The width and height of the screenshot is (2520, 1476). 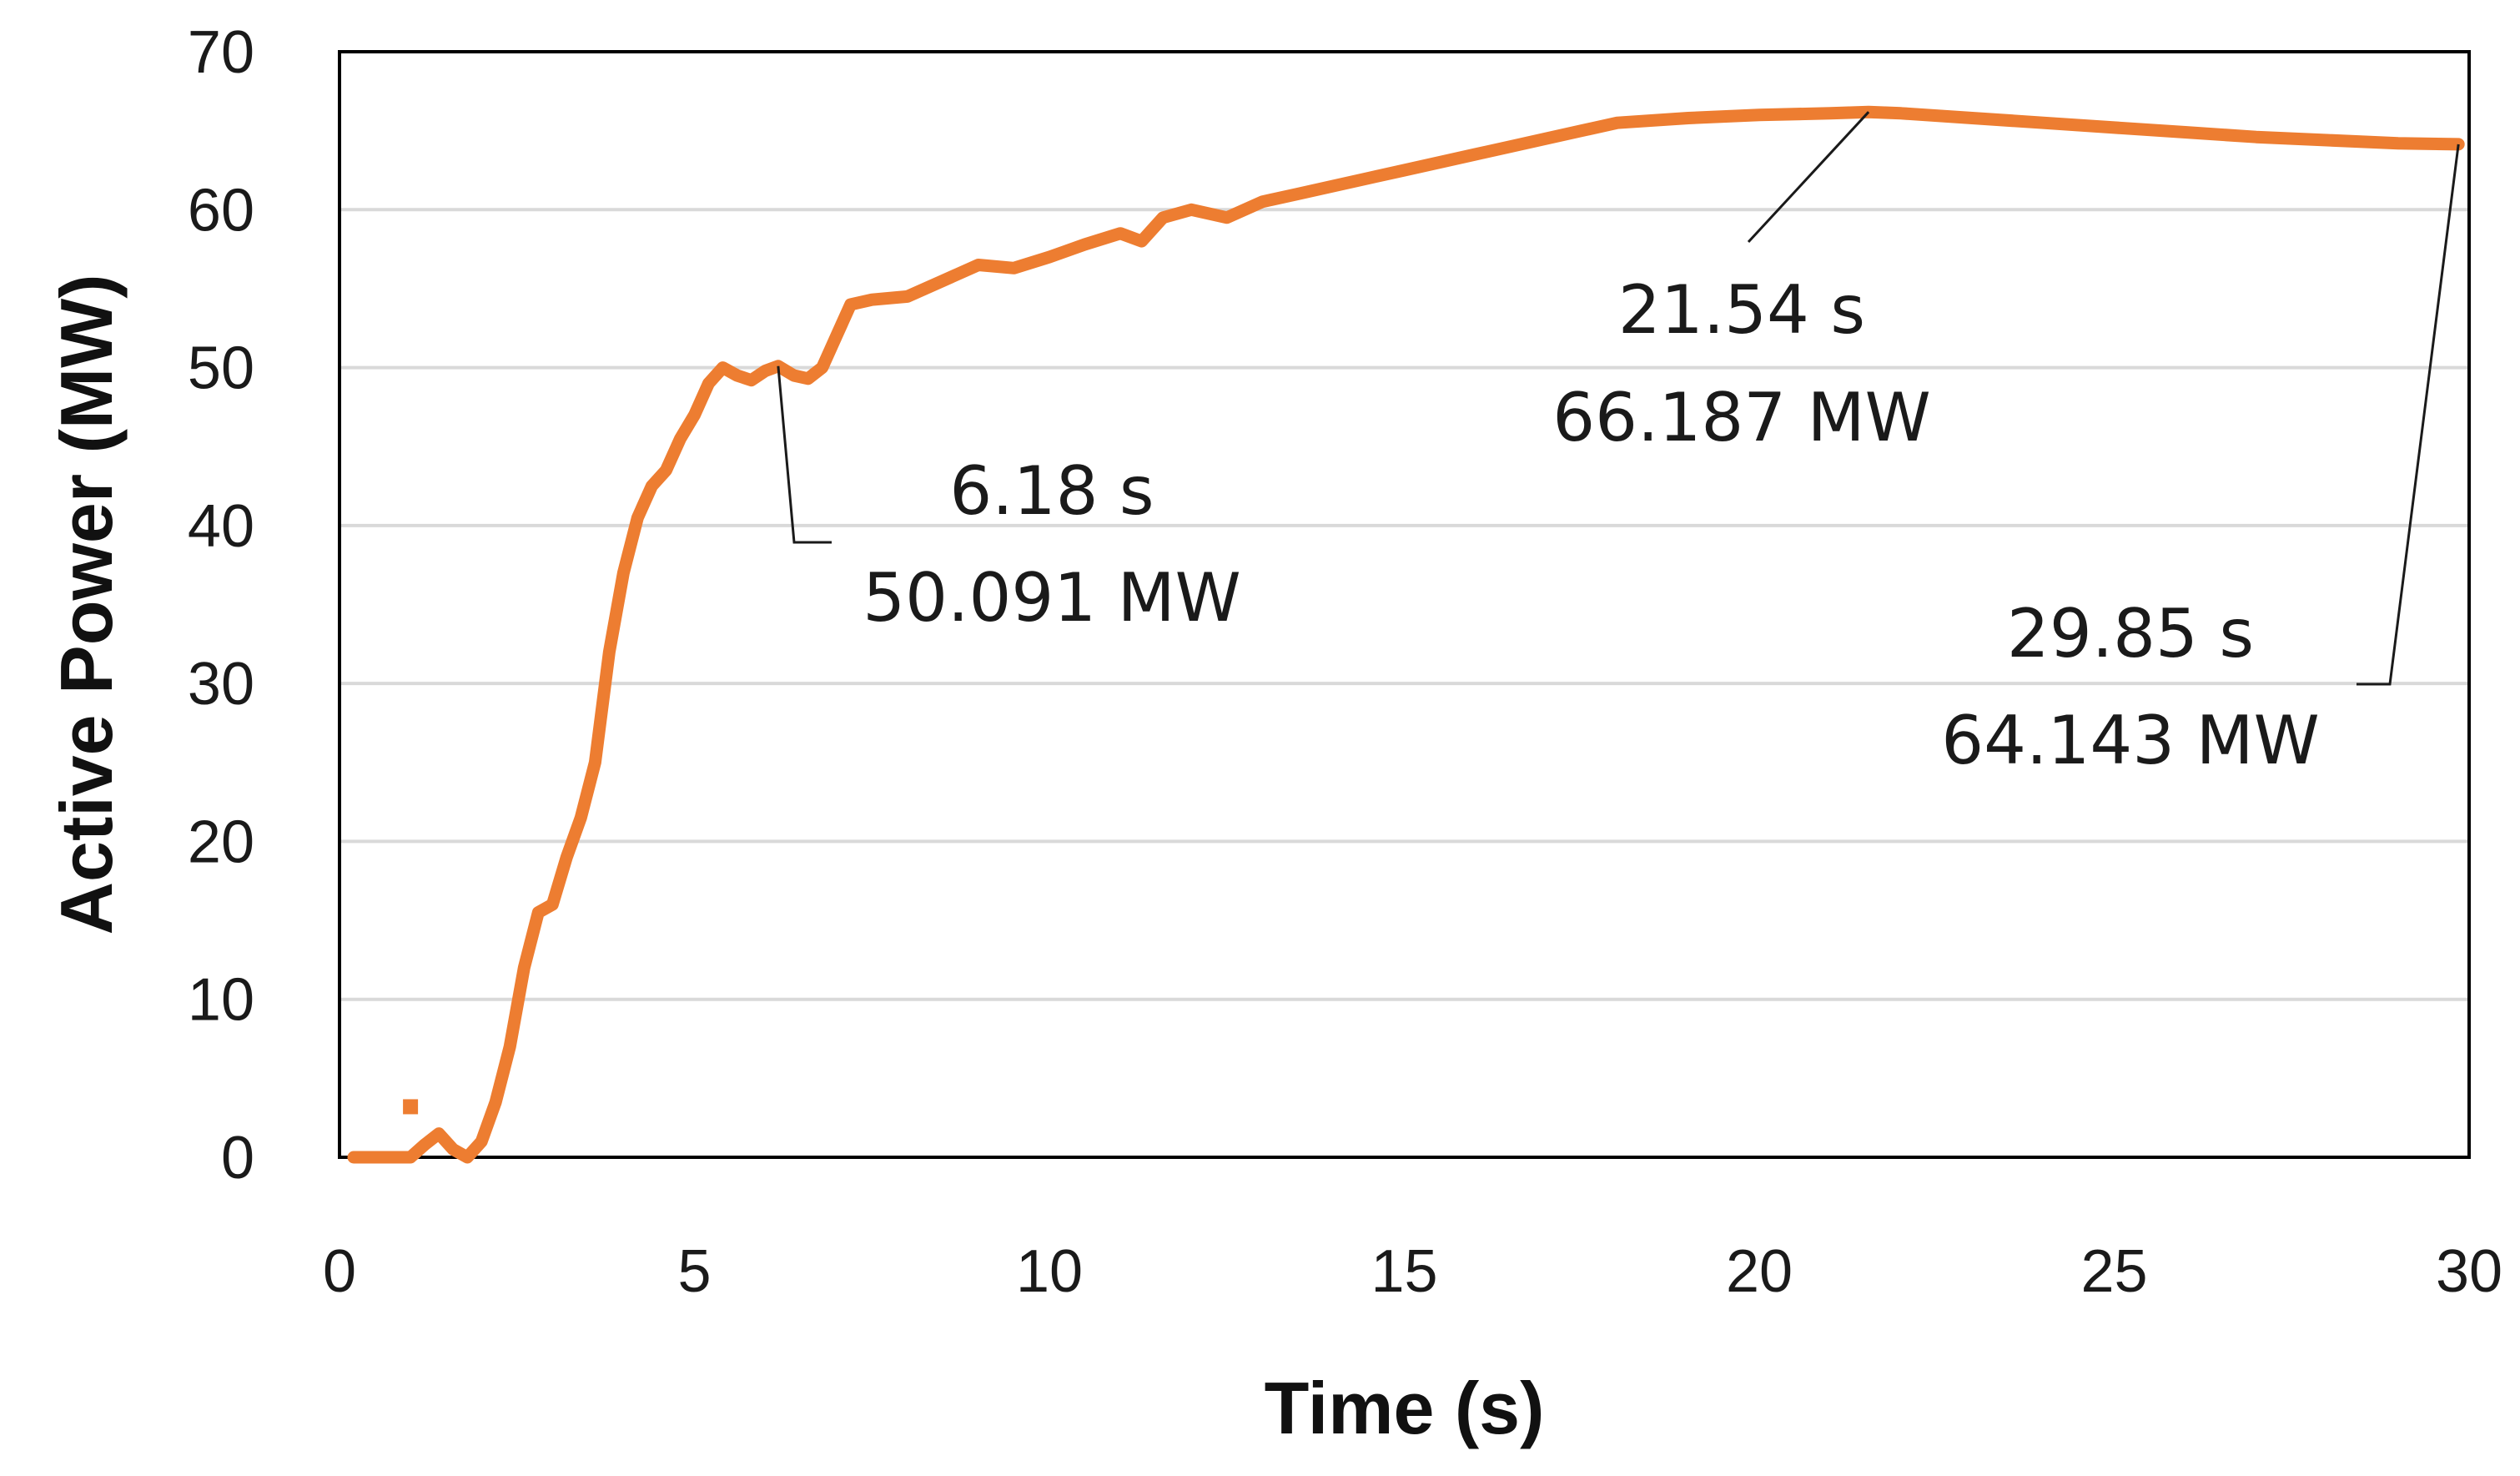 What do you see at coordinates (2130, 741) in the screenshot?
I see `annotation-value-label: 64.143 MW` at bounding box center [2130, 741].